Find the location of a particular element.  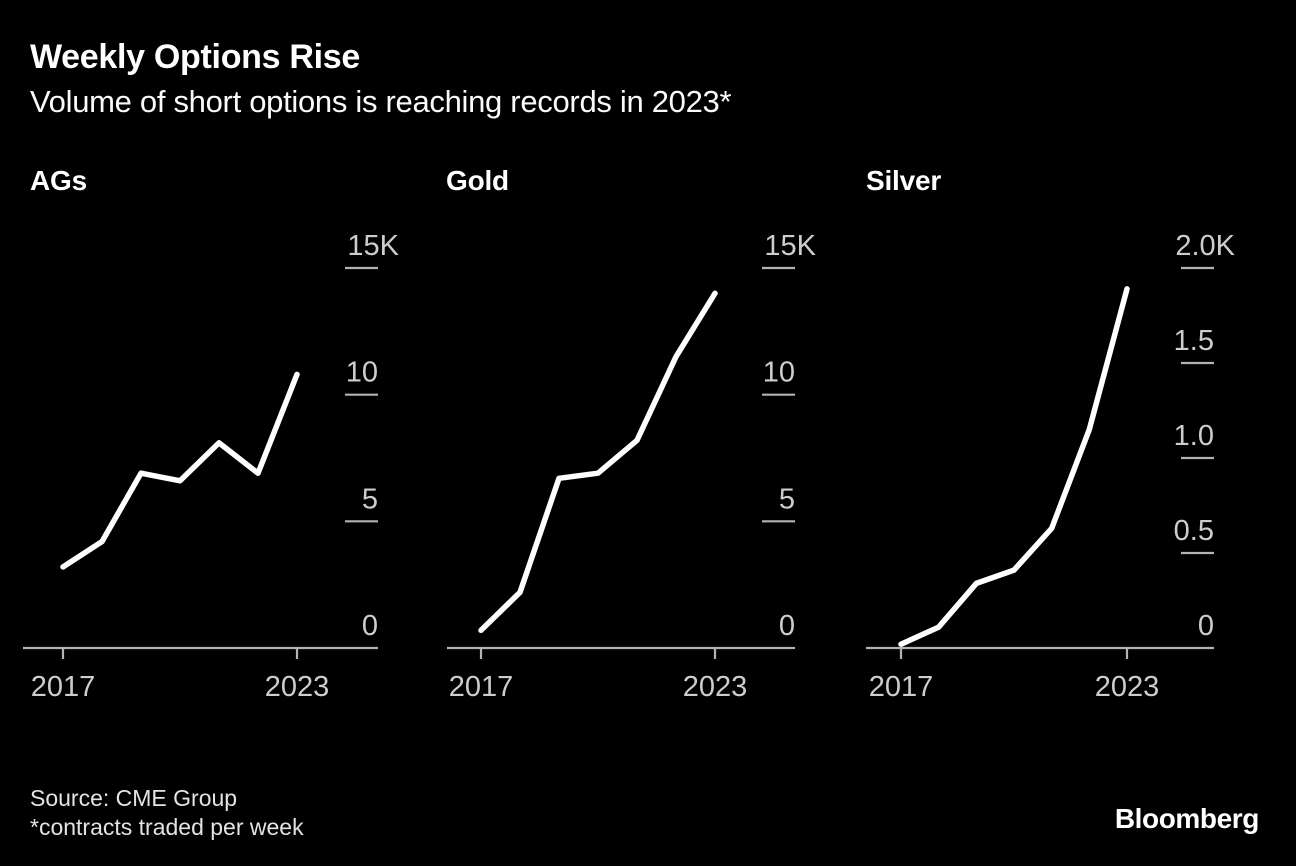

panel-title-silver: Silver is located at coordinates (904, 180).